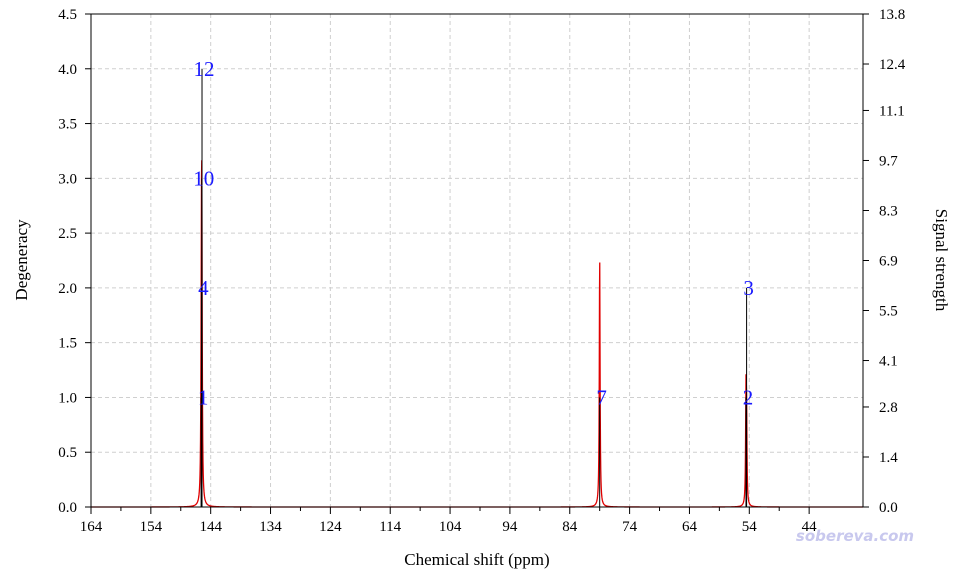 The height and width of the screenshot is (580, 960). I want to click on x-tick-label: 104, so click(450, 527).